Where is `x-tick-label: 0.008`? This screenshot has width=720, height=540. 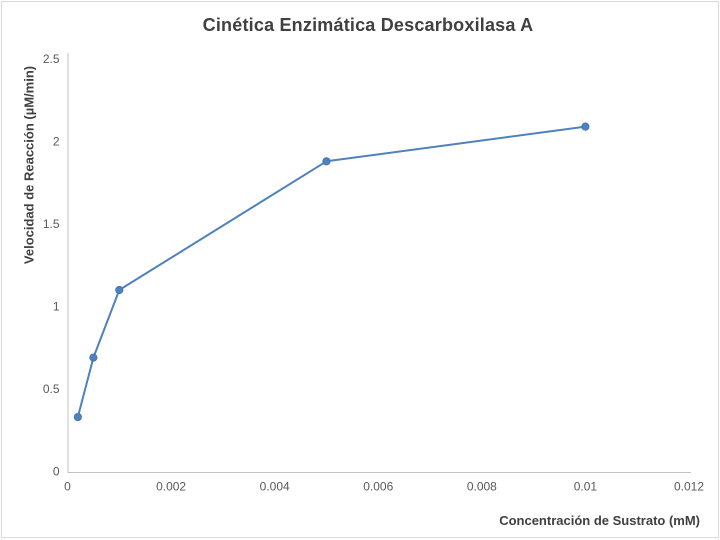 x-tick-label: 0.008 is located at coordinates (482, 487).